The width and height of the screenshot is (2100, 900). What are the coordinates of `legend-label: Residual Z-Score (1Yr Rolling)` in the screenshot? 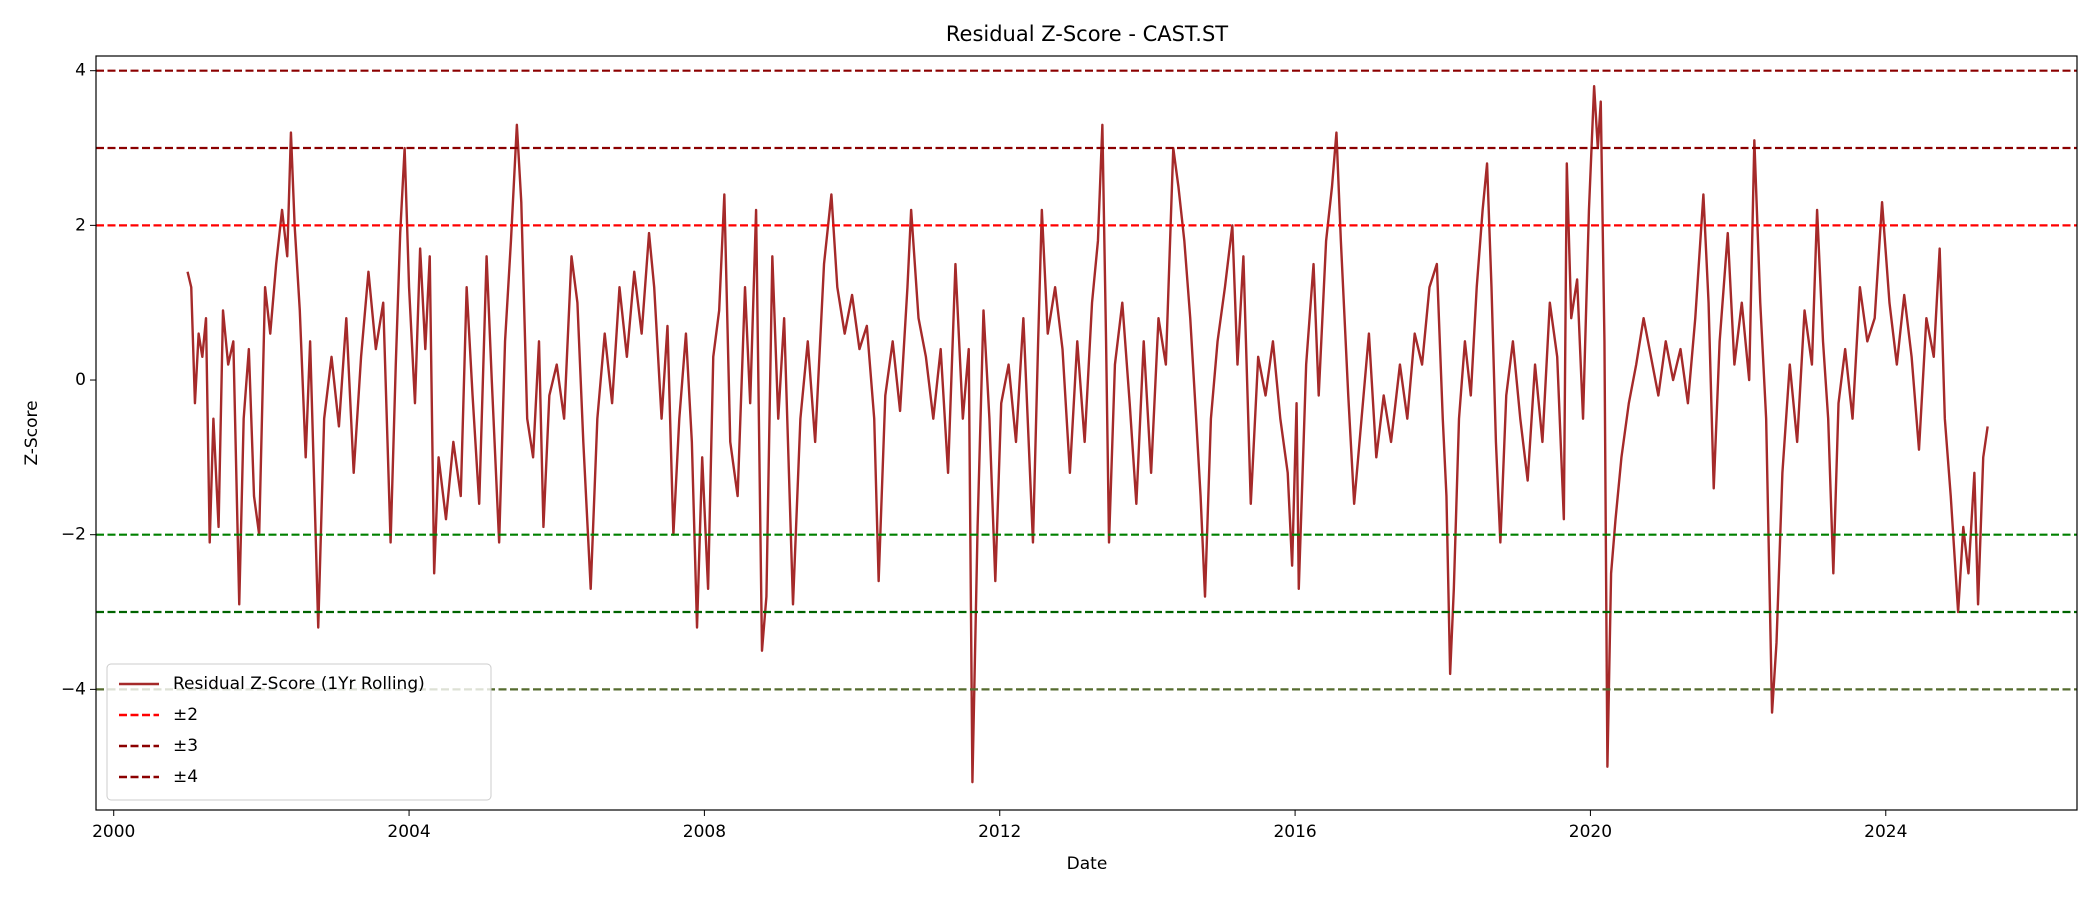 It's located at (299, 684).